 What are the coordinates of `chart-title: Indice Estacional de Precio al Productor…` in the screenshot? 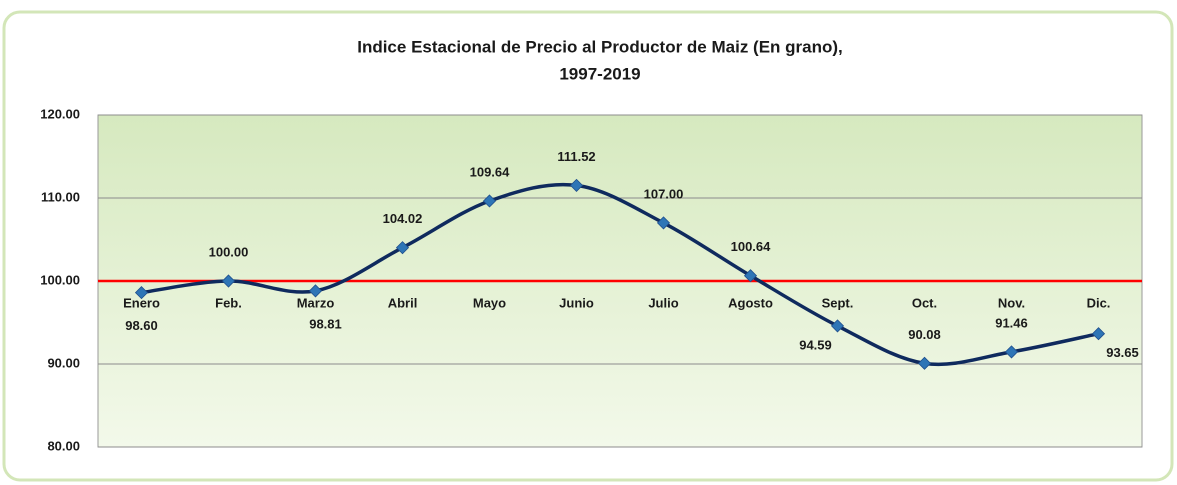 It's located at (600, 46).